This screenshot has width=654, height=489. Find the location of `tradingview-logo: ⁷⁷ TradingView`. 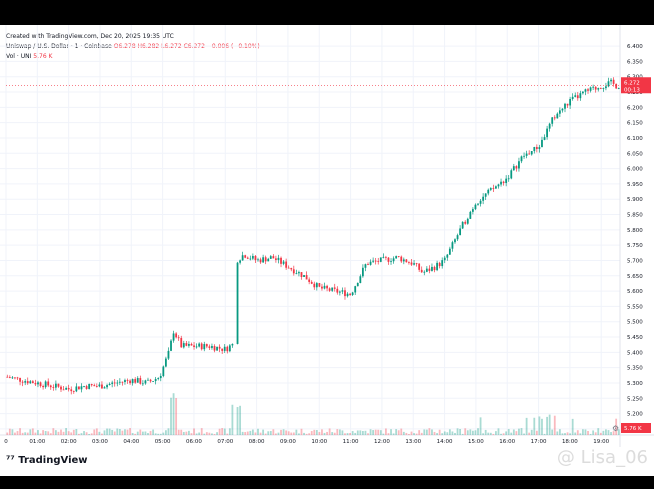

tradingview-logo: ⁷⁷ TradingView is located at coordinates (47, 460).